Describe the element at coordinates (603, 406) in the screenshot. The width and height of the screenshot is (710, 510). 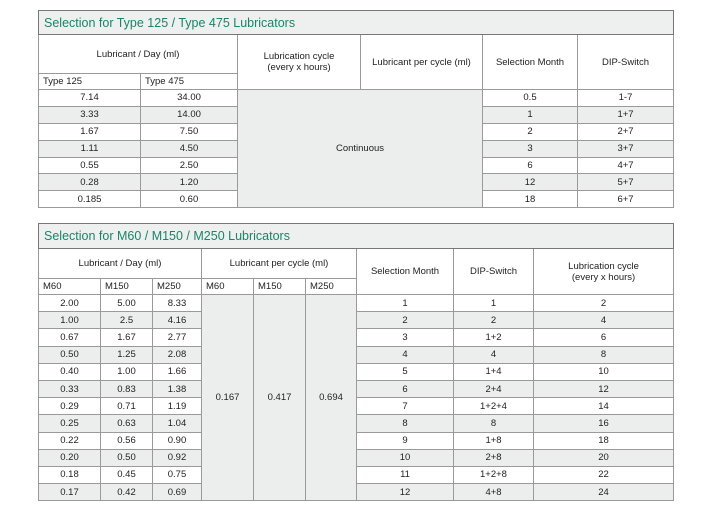
I see `data-cell: 14` at that location.